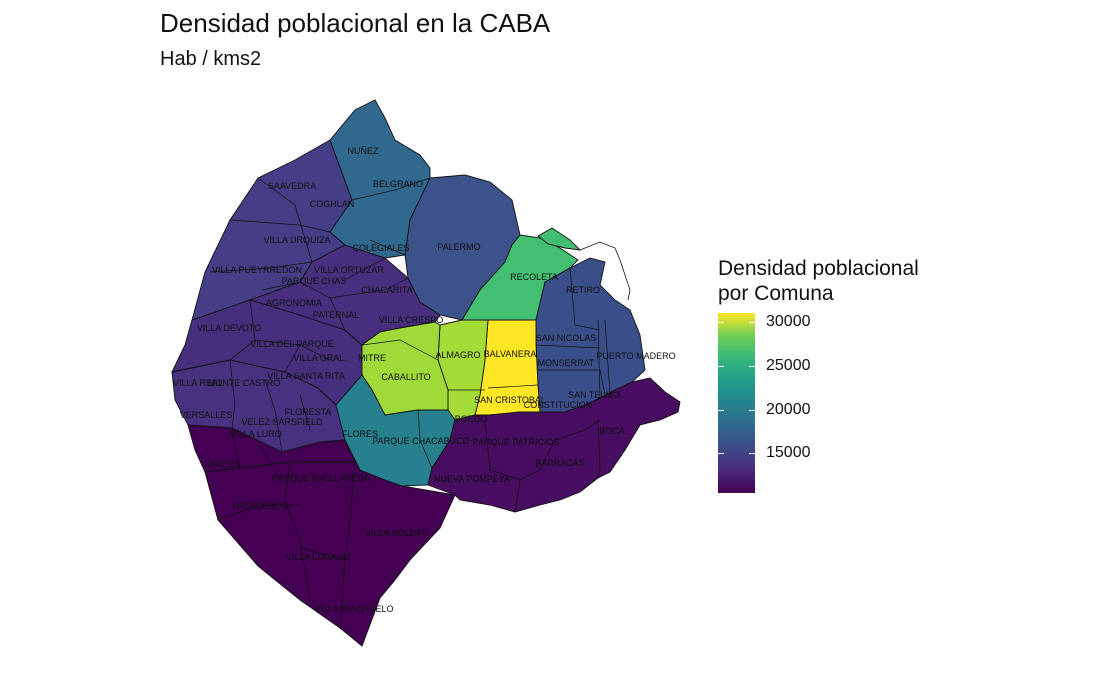 Image resolution: width=1093 pixels, height=675 pixels. What do you see at coordinates (349, 270) in the screenshot?
I see `label-villa-ortuzar: VILLA ORTUZAR` at bounding box center [349, 270].